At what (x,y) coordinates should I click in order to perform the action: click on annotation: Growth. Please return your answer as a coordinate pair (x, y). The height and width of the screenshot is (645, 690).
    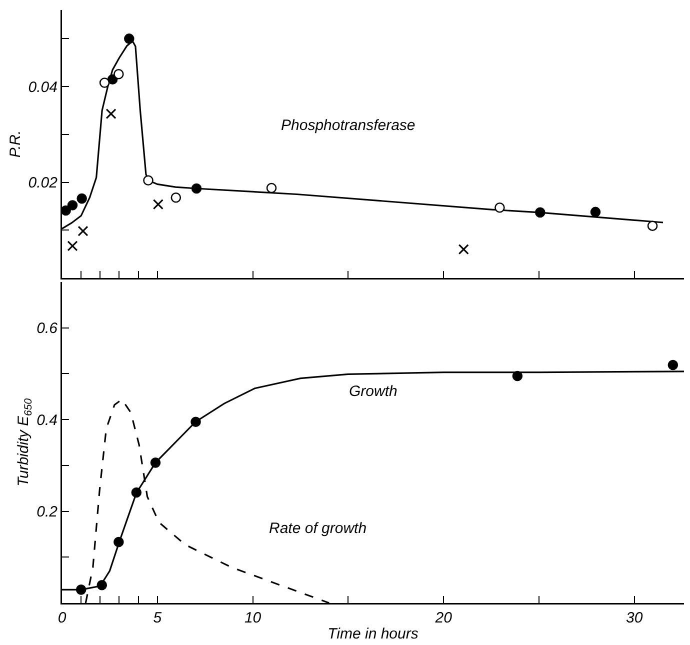
    Looking at the image, I should click on (373, 391).